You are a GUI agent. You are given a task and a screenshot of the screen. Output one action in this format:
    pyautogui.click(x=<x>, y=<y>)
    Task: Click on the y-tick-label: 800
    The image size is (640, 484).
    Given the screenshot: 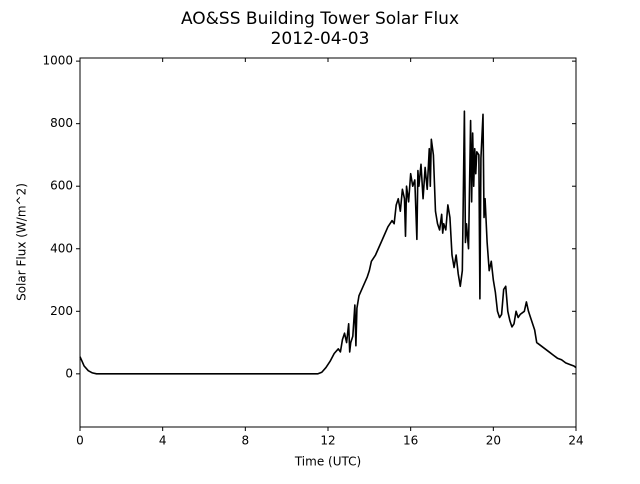 What is the action you would take?
    pyautogui.click(x=61, y=123)
    